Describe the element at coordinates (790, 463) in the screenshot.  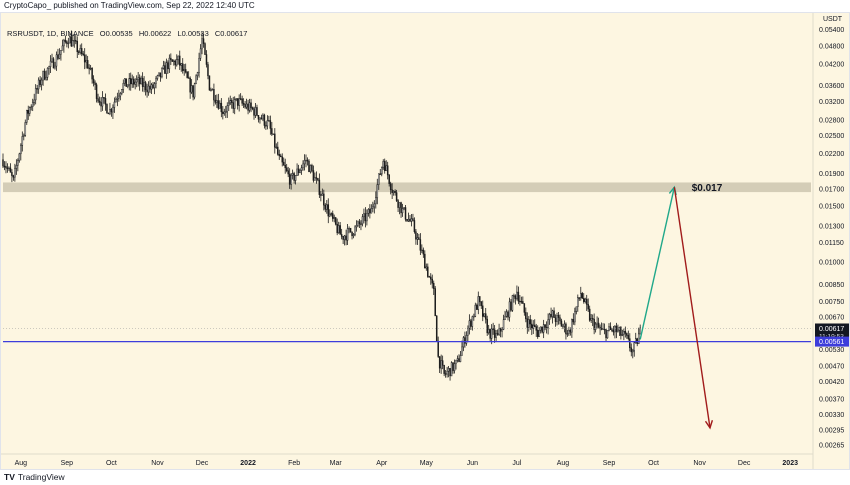
I see `time-tick-label: 2023` at that location.